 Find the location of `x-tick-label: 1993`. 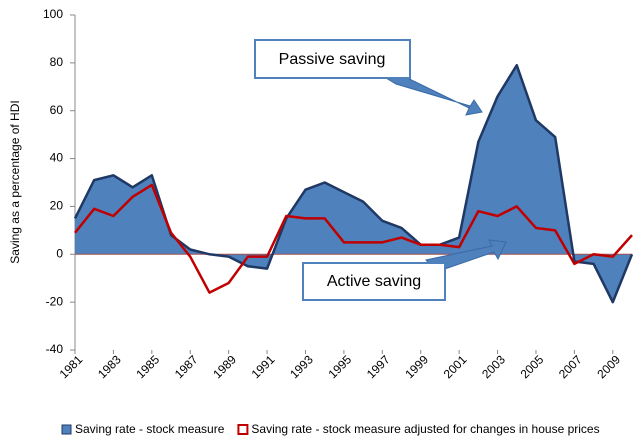

x-tick-label: 1993 is located at coordinates (301, 366).